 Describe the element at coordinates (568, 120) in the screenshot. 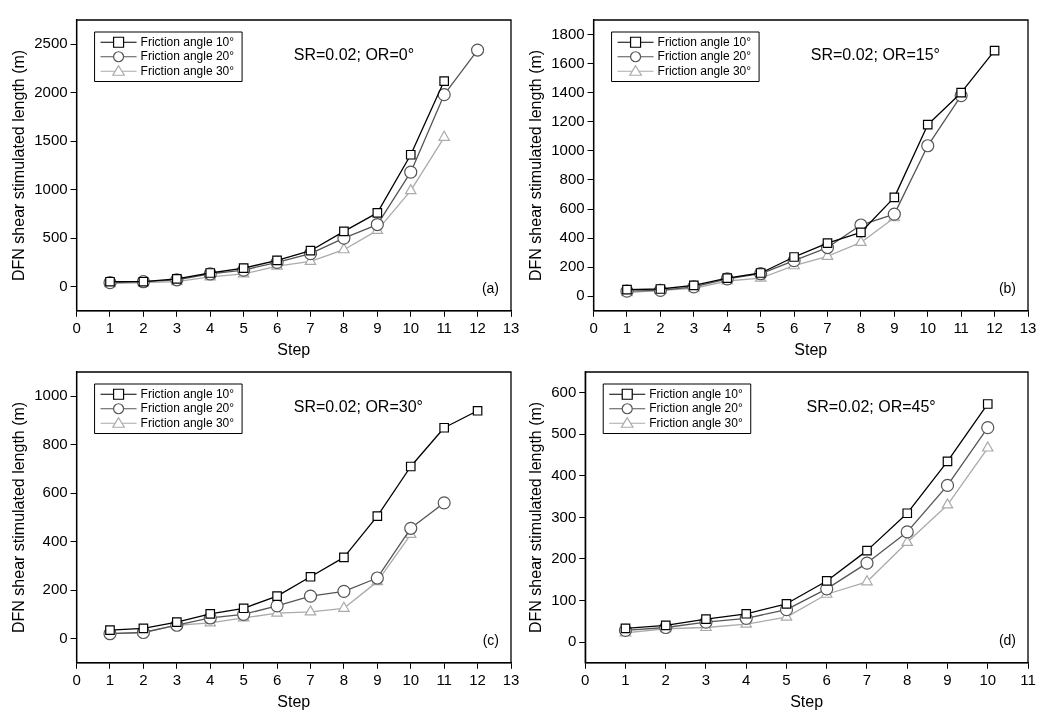

I see `y-tick-label: 1200` at that location.